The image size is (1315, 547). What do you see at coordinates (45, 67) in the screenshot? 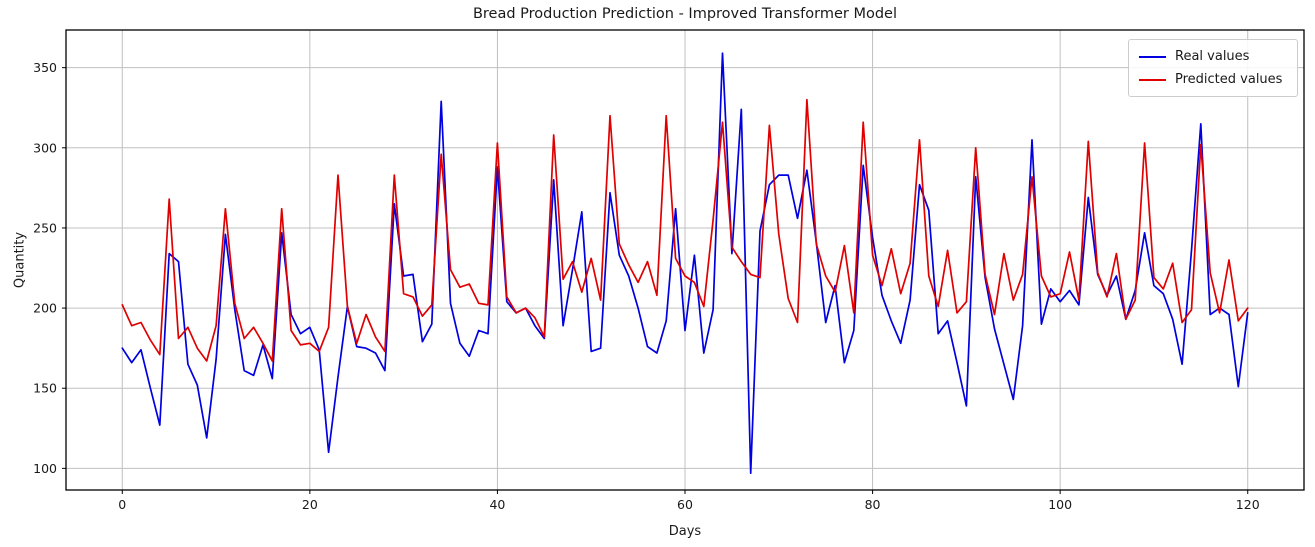
I see `y-tick-label: 350` at bounding box center [45, 67].